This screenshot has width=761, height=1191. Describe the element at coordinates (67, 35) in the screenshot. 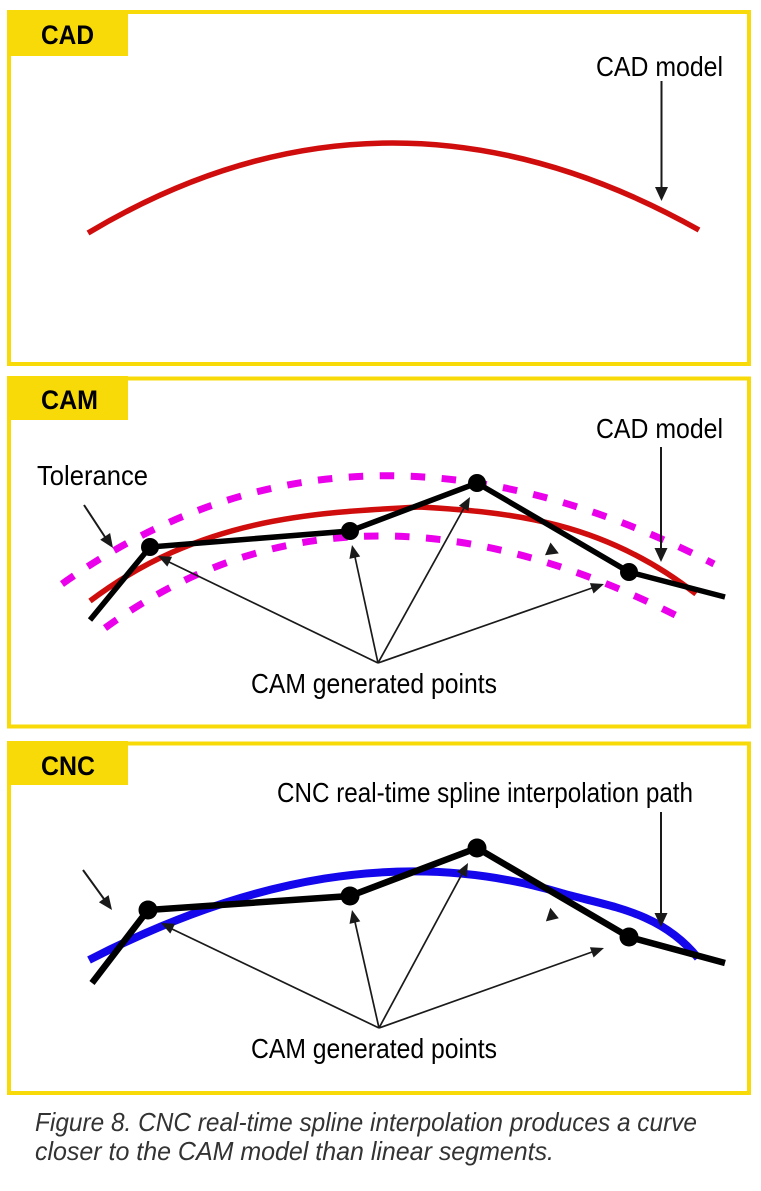

I see `svg-text: CAD` at that location.